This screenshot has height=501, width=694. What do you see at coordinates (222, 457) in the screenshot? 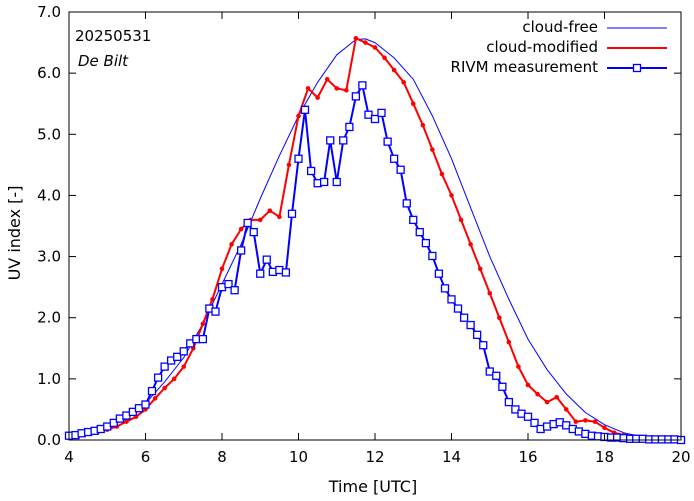
I see `x-tick-label: 8` at bounding box center [222, 457].